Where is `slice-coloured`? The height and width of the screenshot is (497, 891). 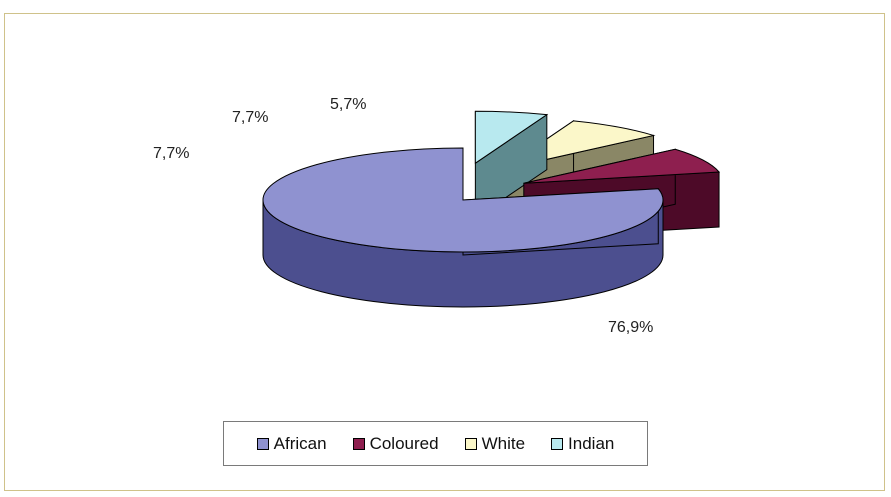 slice-coloured is located at coordinates (622, 166).